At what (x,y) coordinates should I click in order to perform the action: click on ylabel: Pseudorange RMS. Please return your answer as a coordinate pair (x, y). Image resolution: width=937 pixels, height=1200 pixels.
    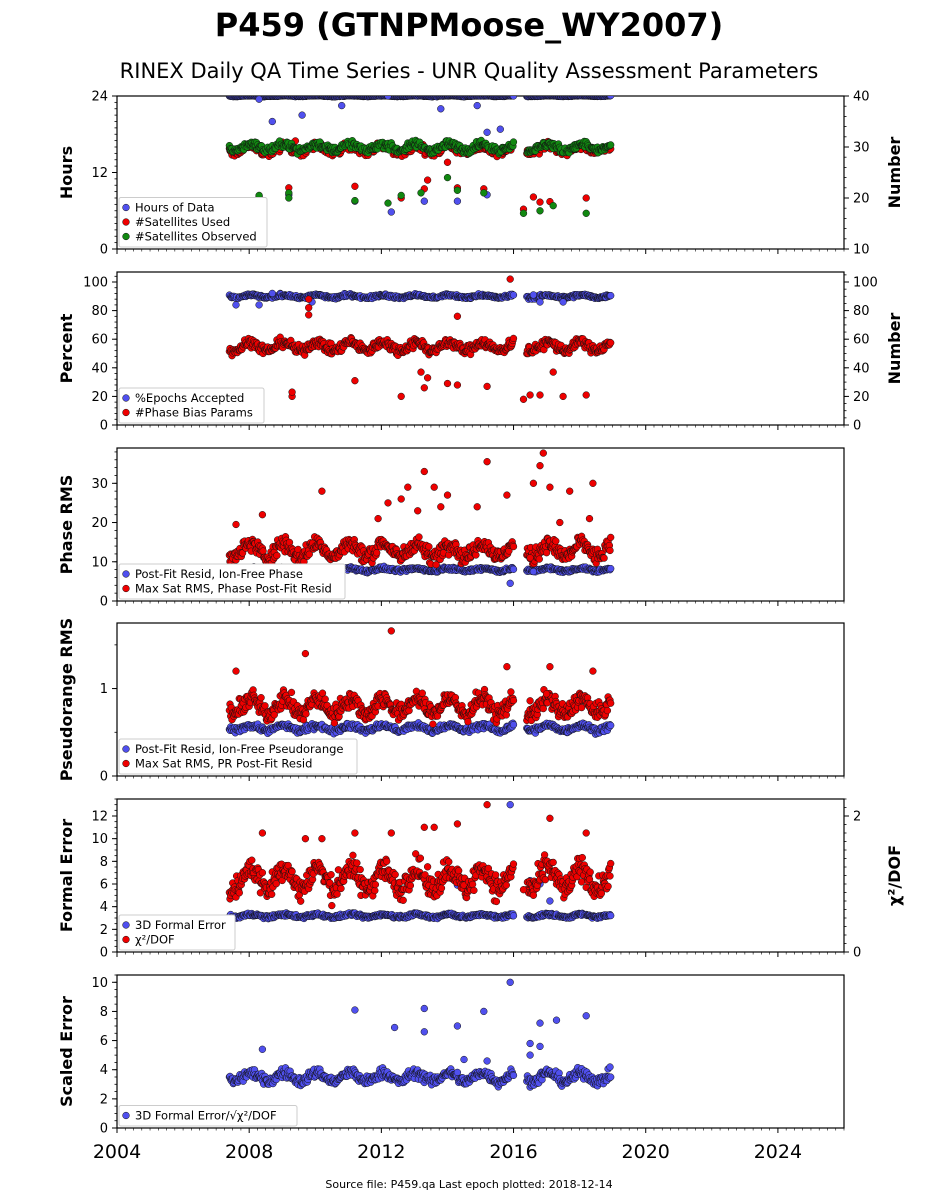
    Looking at the image, I should click on (66, 699).